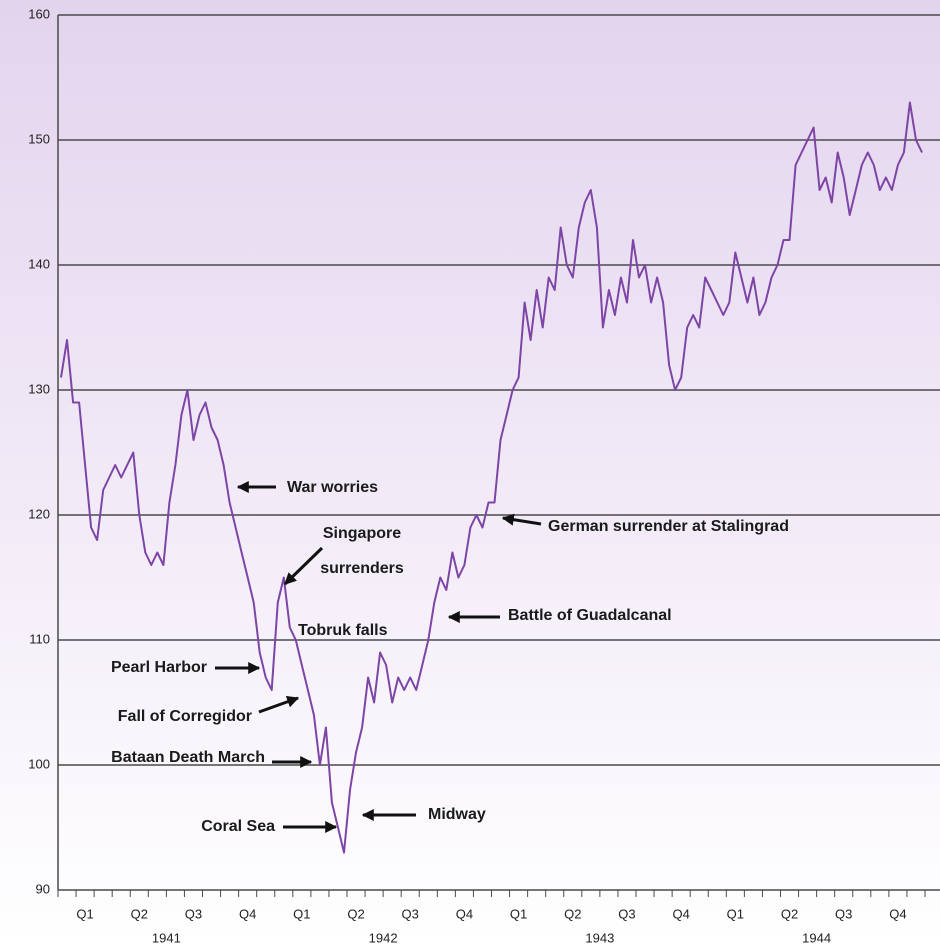  Describe the element at coordinates (599, 937) in the screenshot. I see `year-label: 1943` at that location.